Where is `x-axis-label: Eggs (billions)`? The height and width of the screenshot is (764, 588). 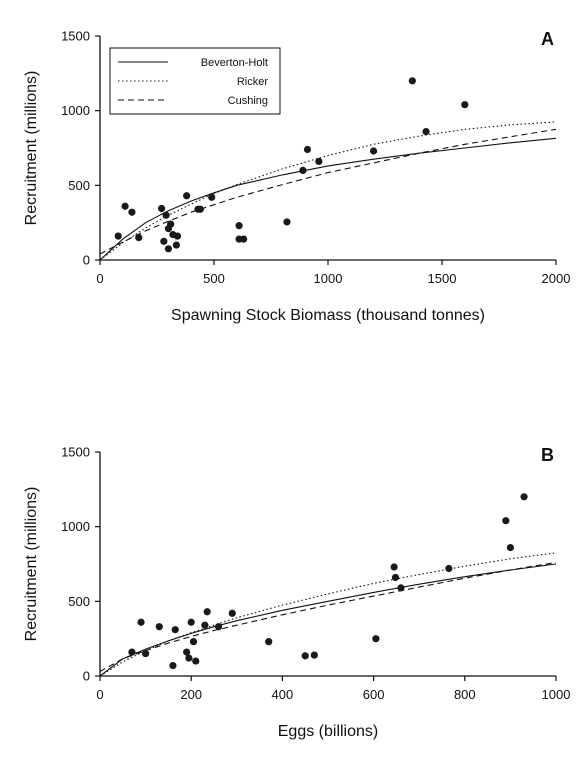 x-axis-label: Eggs (billions) is located at coordinates (328, 731).